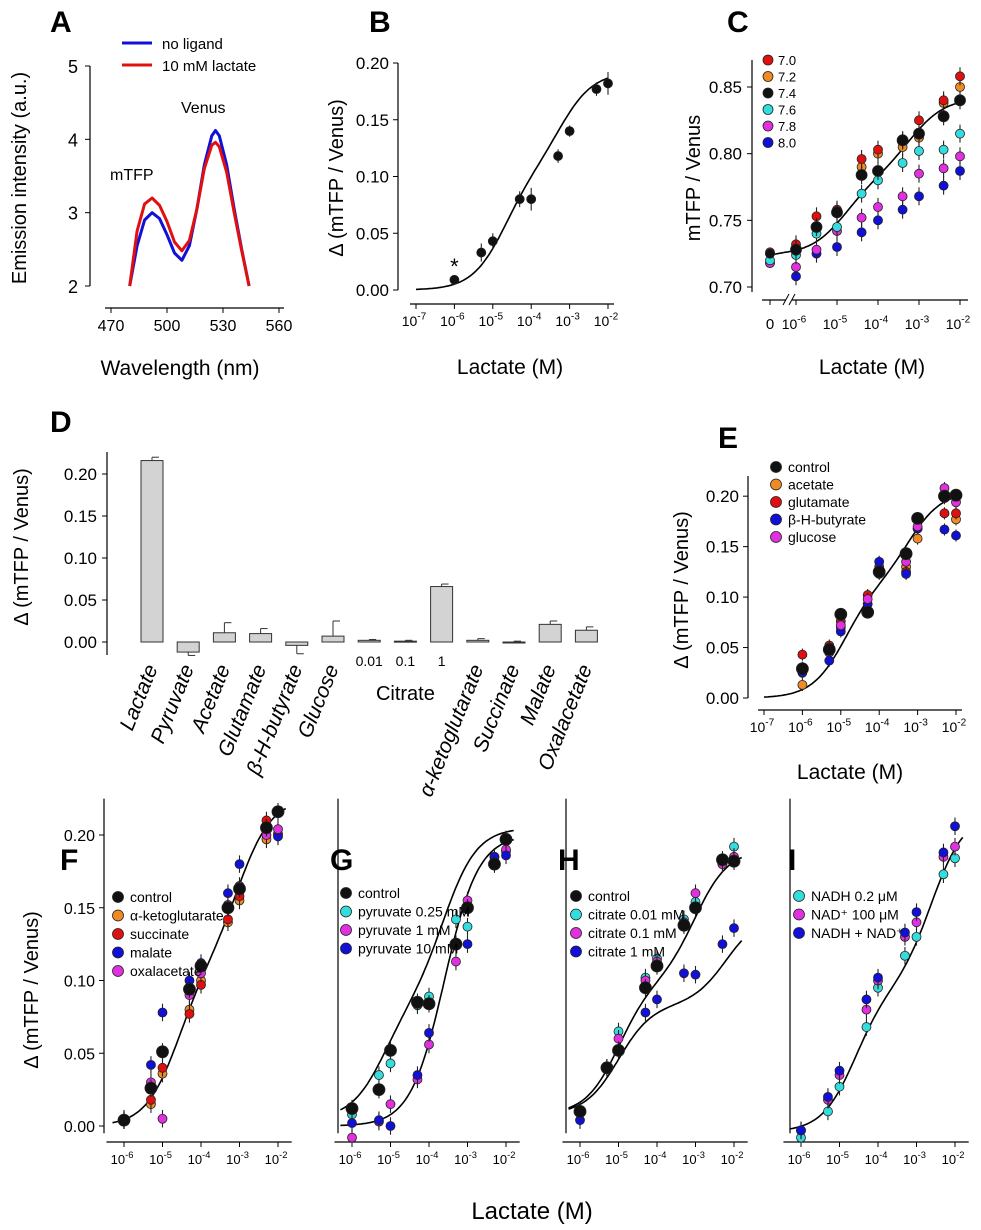 The width and height of the screenshot is (981, 1230). Describe the element at coordinates (655, 1025) in the screenshot. I see `fit-curve` at that location.